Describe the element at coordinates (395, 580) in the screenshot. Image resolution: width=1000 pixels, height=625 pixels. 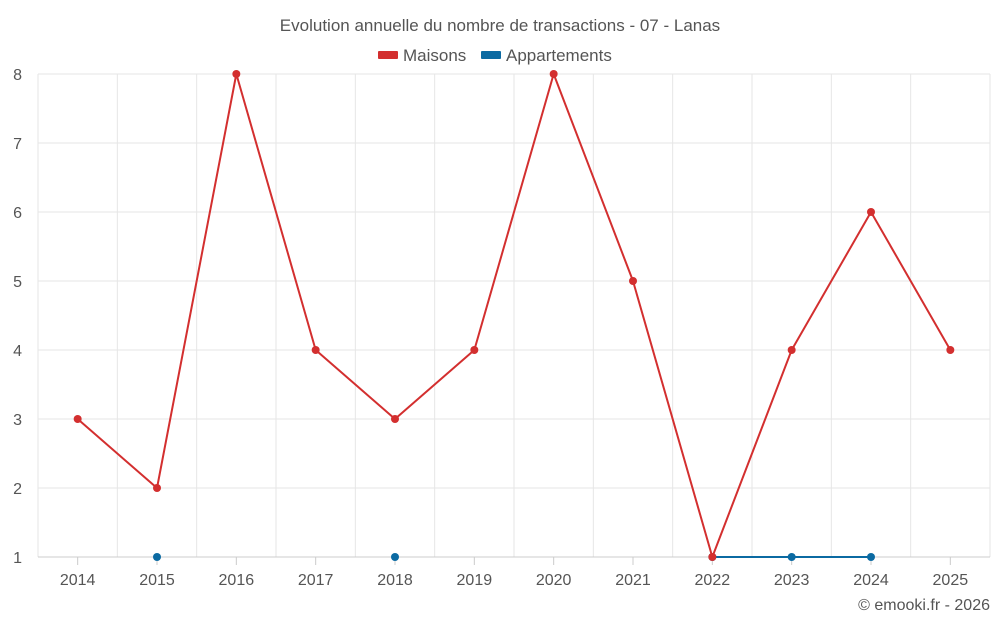
I see `x-tick-label: 2018` at that location.